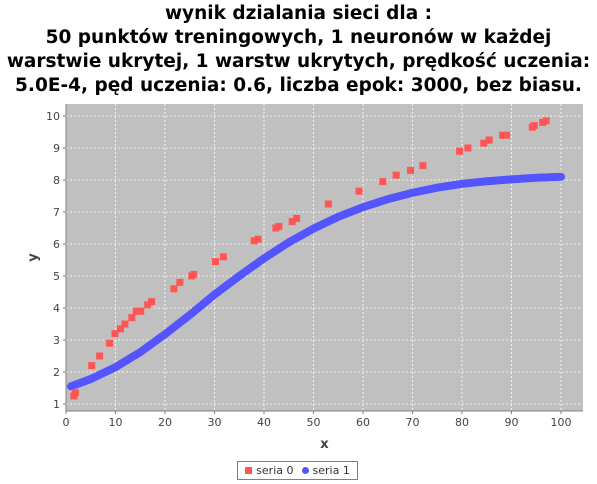  What do you see at coordinates (56, 340) in the screenshot?
I see `y-tick-label: 3` at bounding box center [56, 340].